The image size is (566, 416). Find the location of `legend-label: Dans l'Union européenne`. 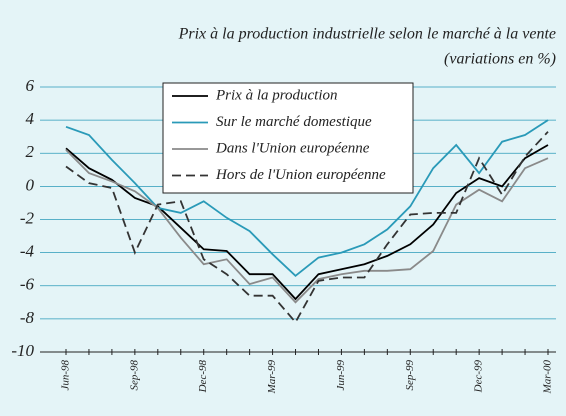

legend-label: Dans l'Union européenne is located at coordinates (292, 148).